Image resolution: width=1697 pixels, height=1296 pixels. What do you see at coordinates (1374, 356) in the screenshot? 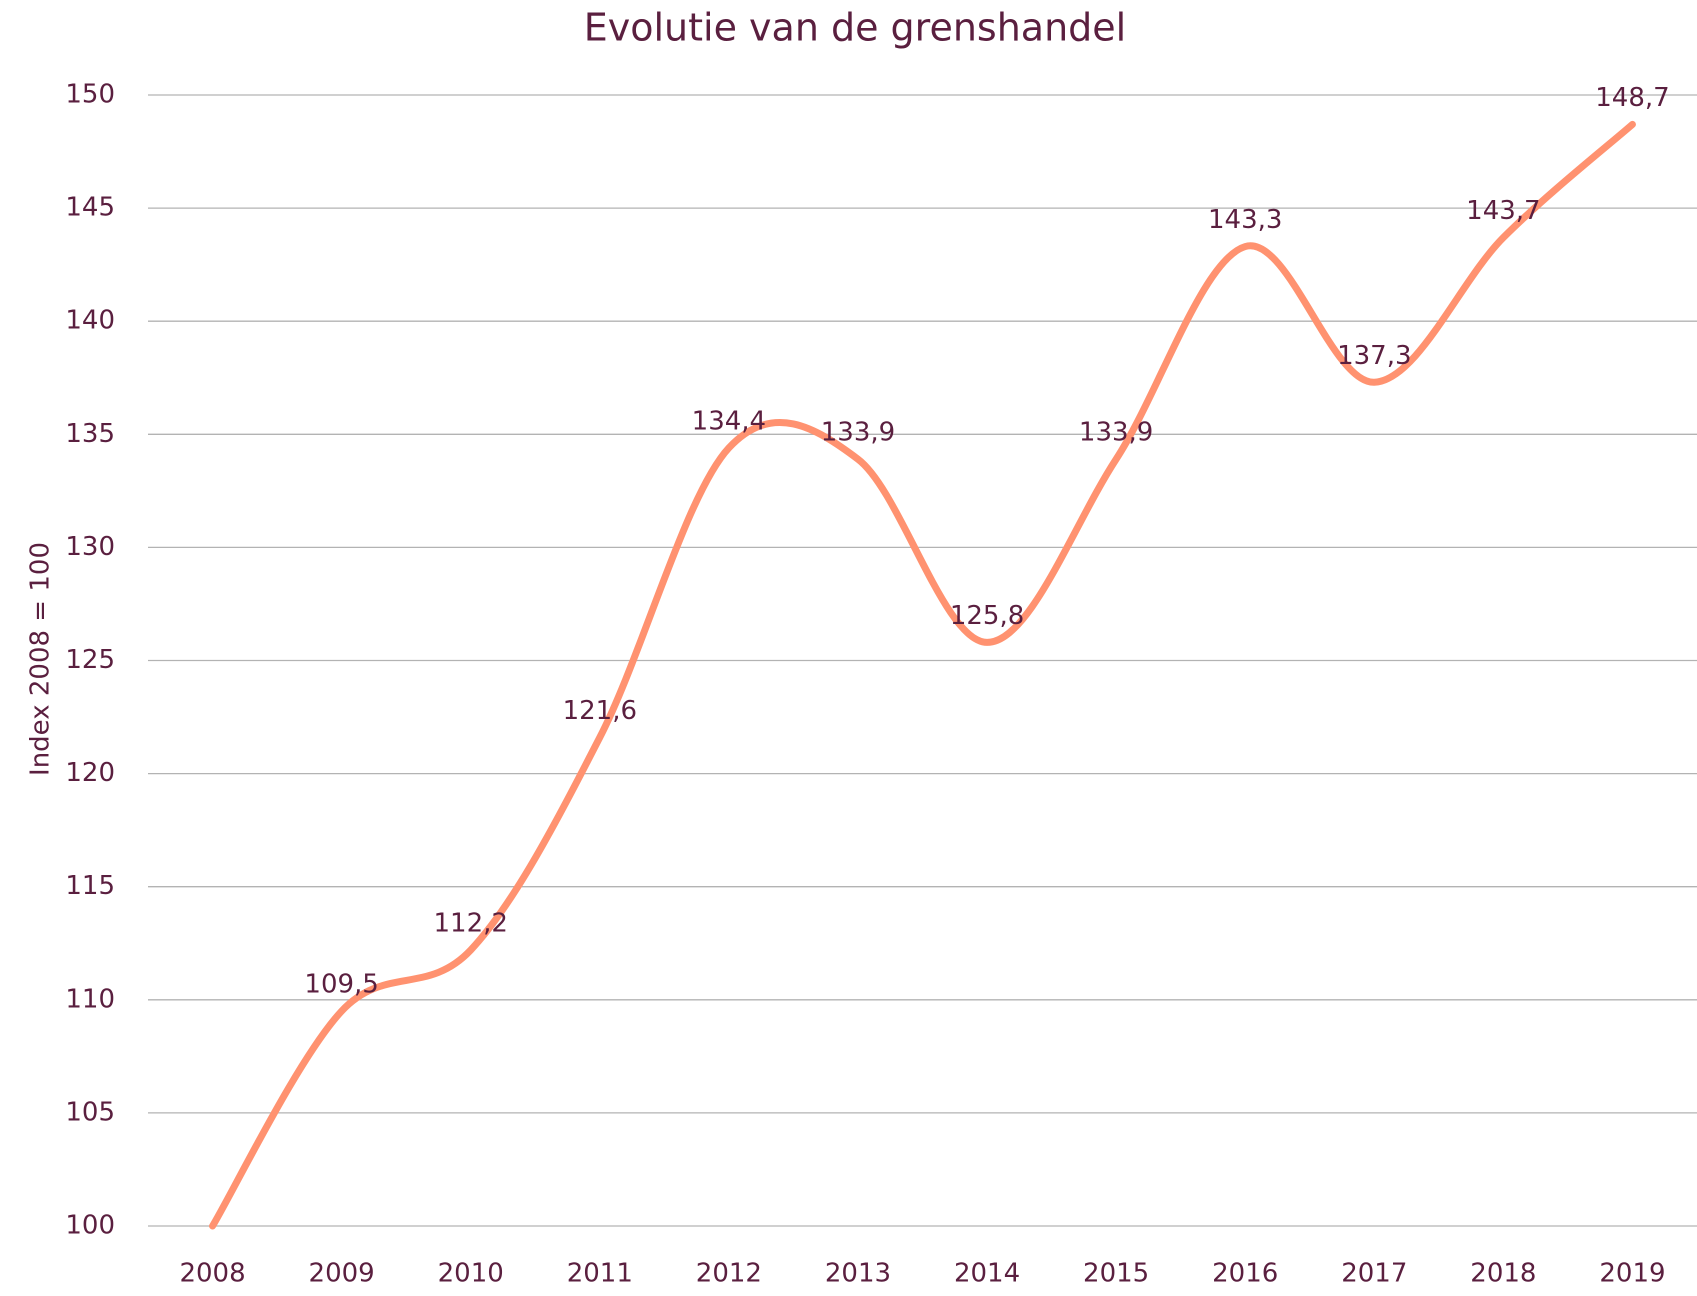
I see `data-label: 137,3` at bounding box center [1374, 356].